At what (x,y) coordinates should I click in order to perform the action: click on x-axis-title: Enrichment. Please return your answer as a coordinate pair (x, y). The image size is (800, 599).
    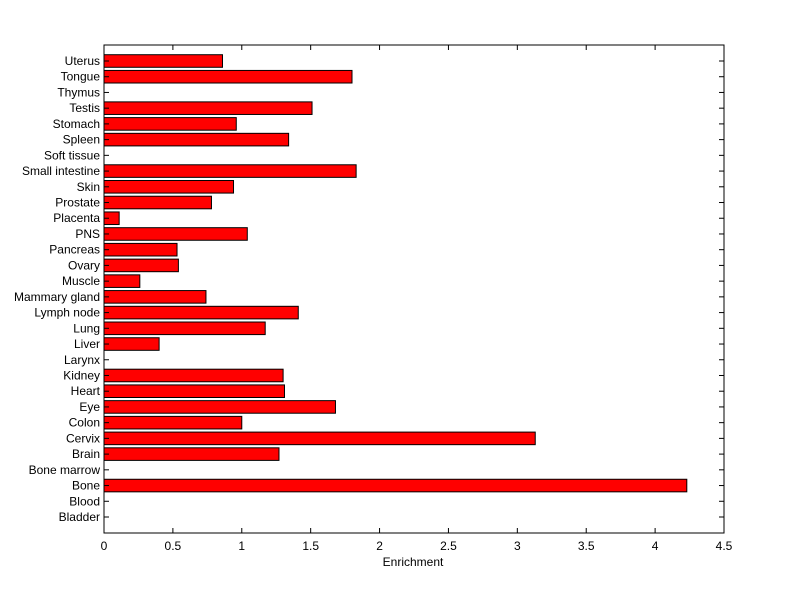
    Looking at the image, I should click on (413, 562).